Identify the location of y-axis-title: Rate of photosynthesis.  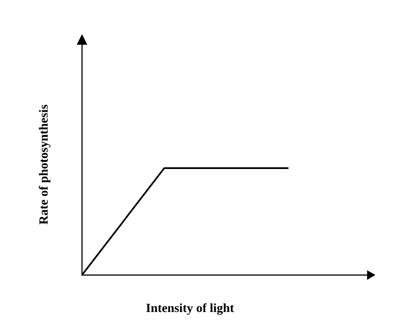
(44, 164).